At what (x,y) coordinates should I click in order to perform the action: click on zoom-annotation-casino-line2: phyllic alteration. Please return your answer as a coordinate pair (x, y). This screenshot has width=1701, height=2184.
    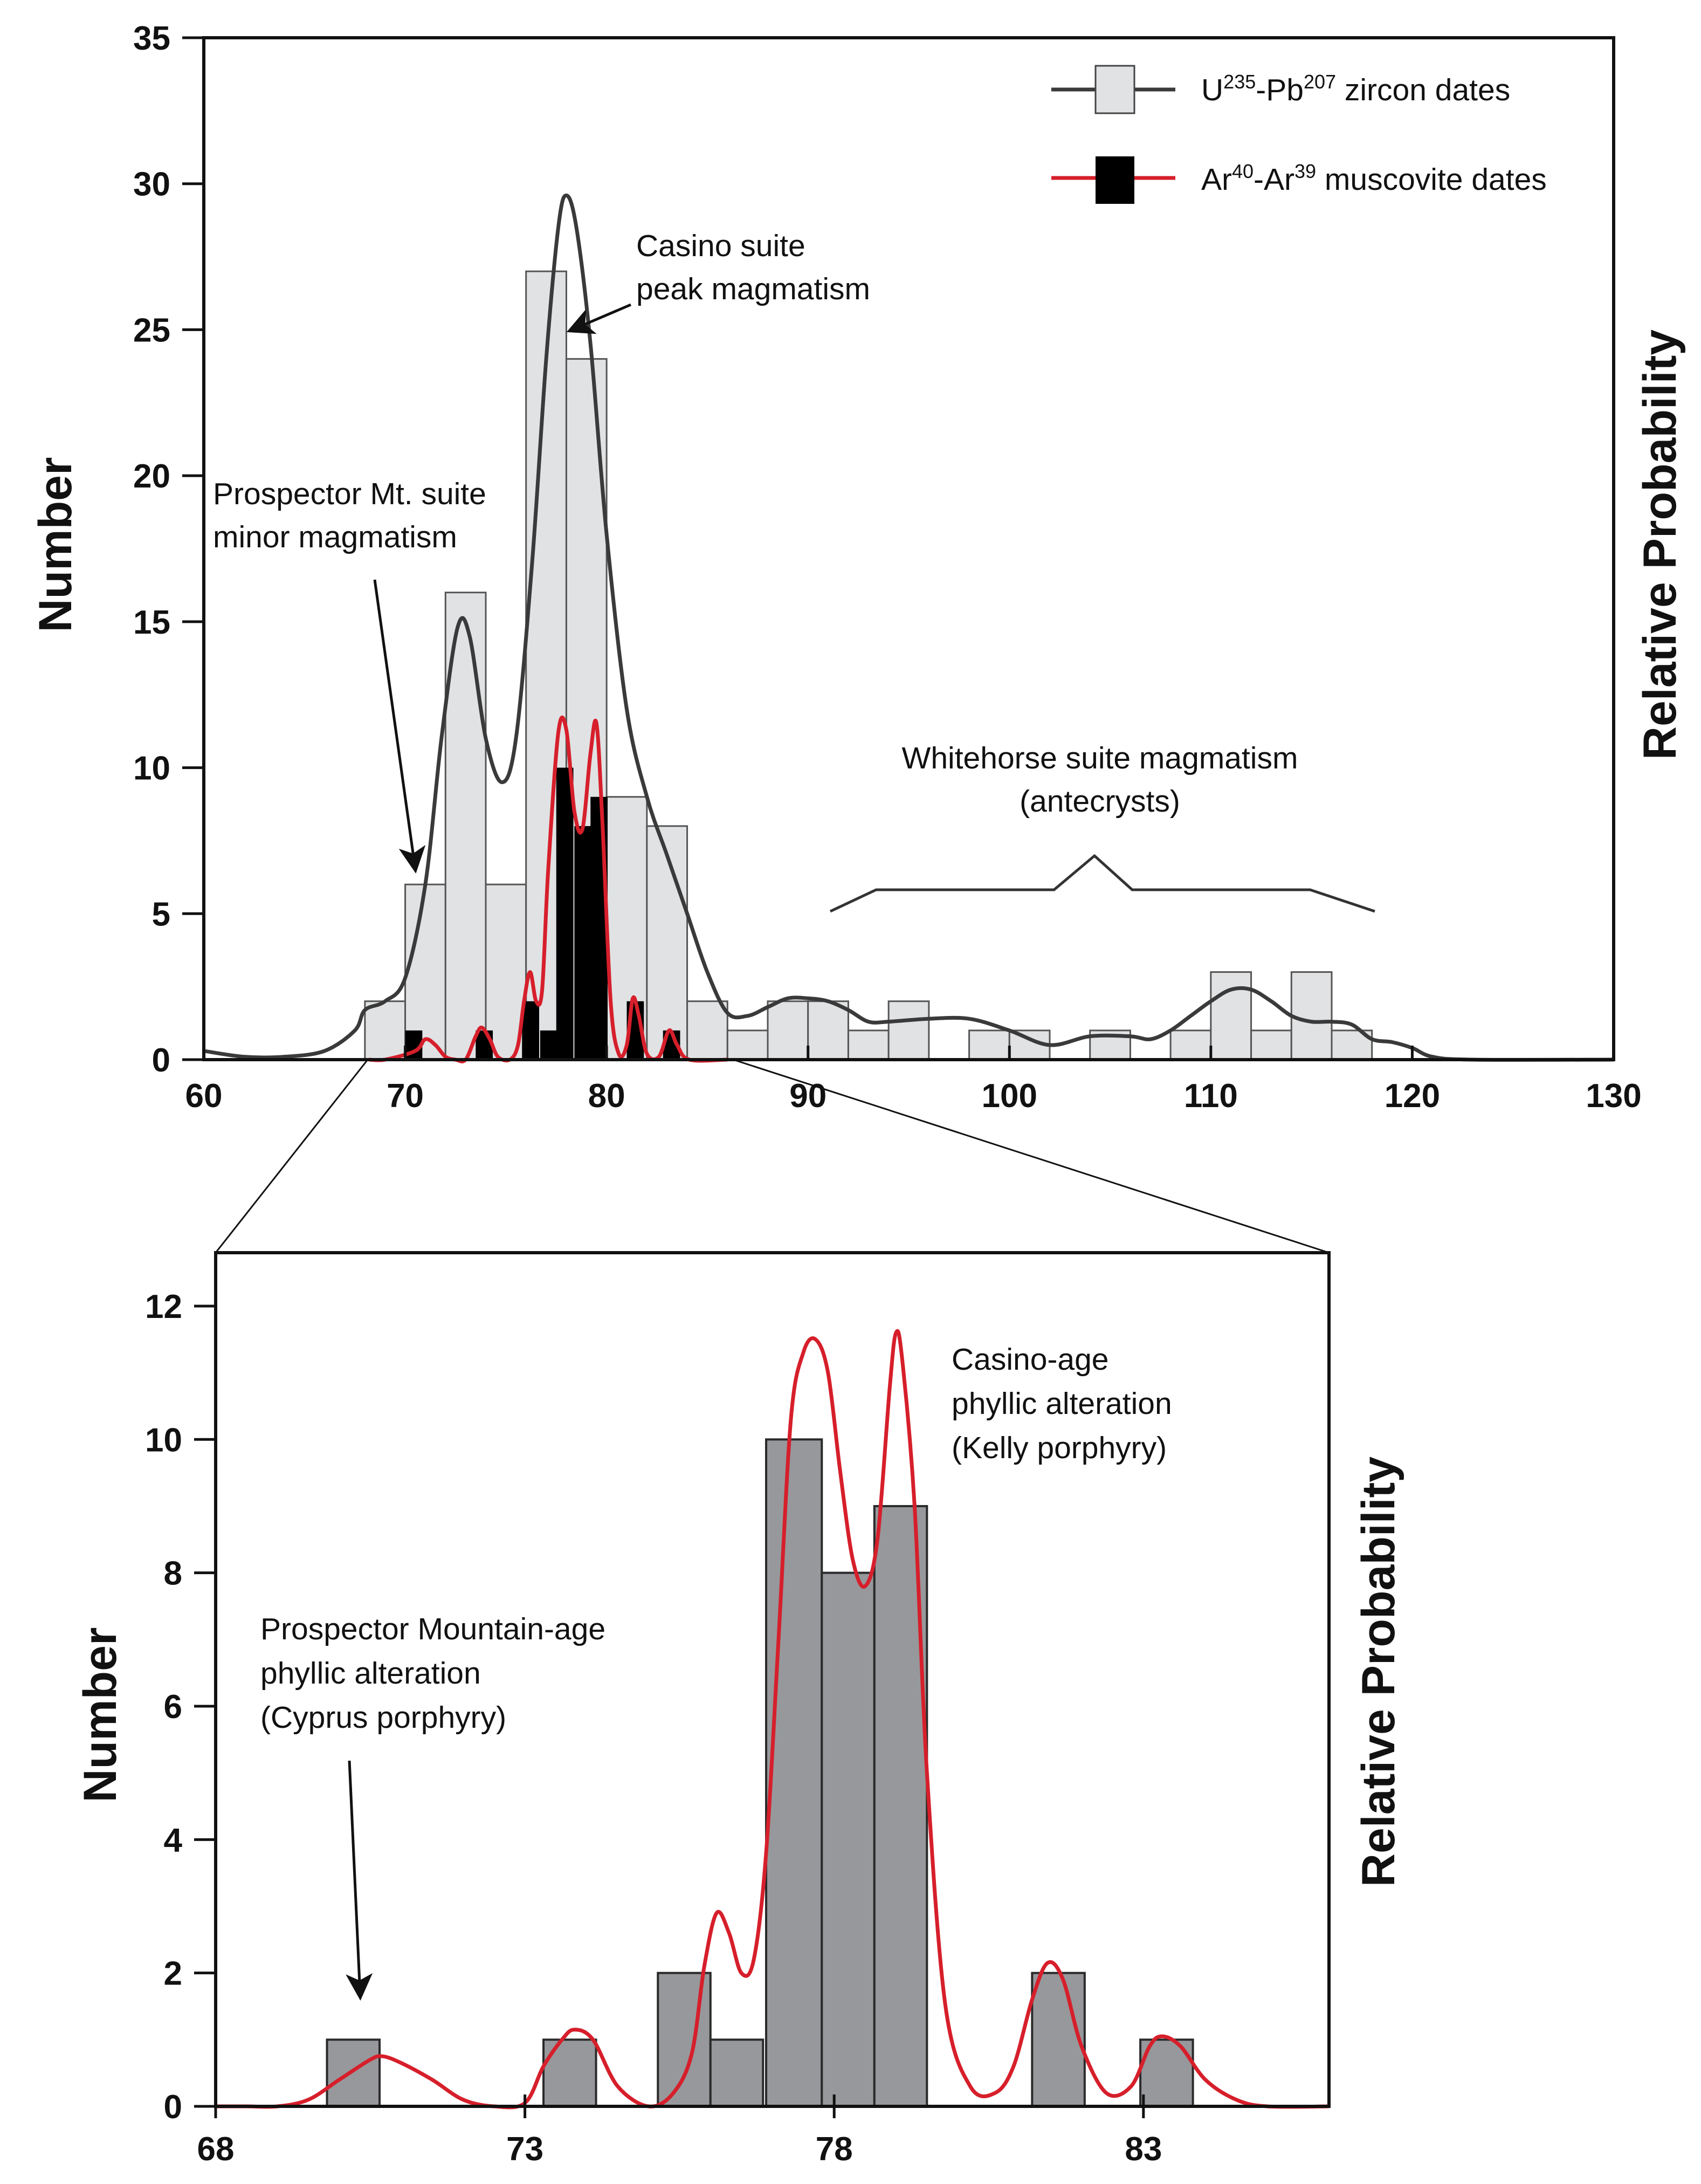
    Looking at the image, I should click on (1062, 1403).